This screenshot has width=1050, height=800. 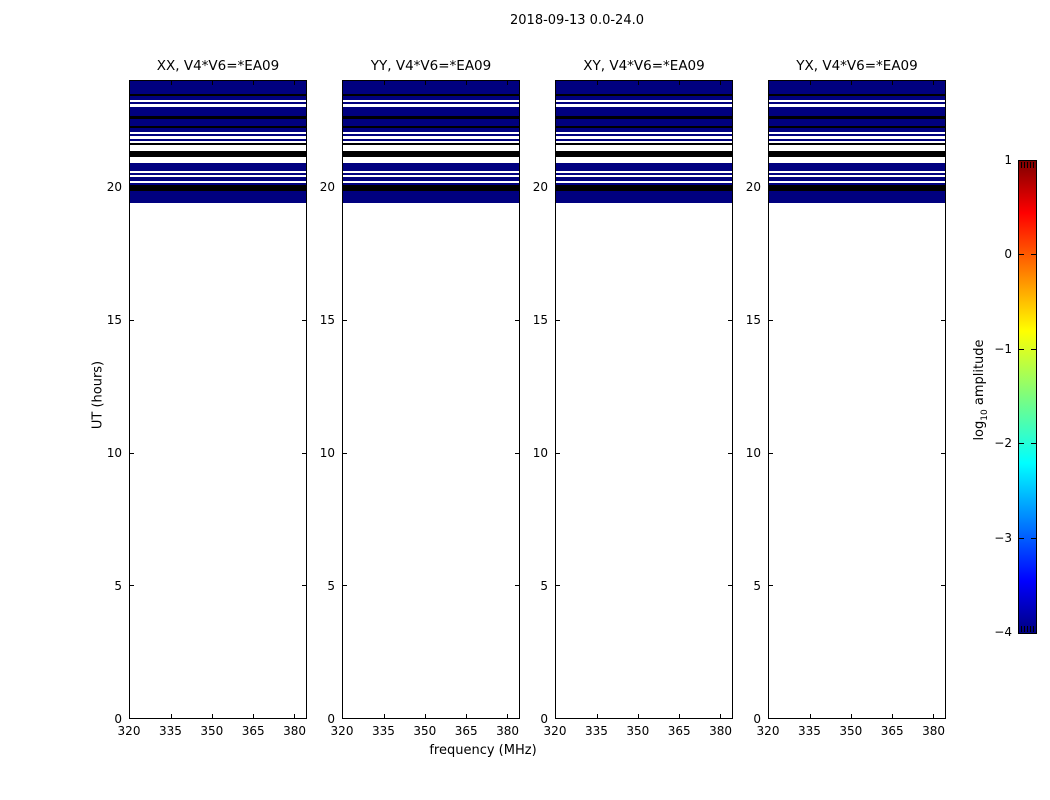 I want to click on colorbar-tick-label: −3, so click(x=1003, y=537).